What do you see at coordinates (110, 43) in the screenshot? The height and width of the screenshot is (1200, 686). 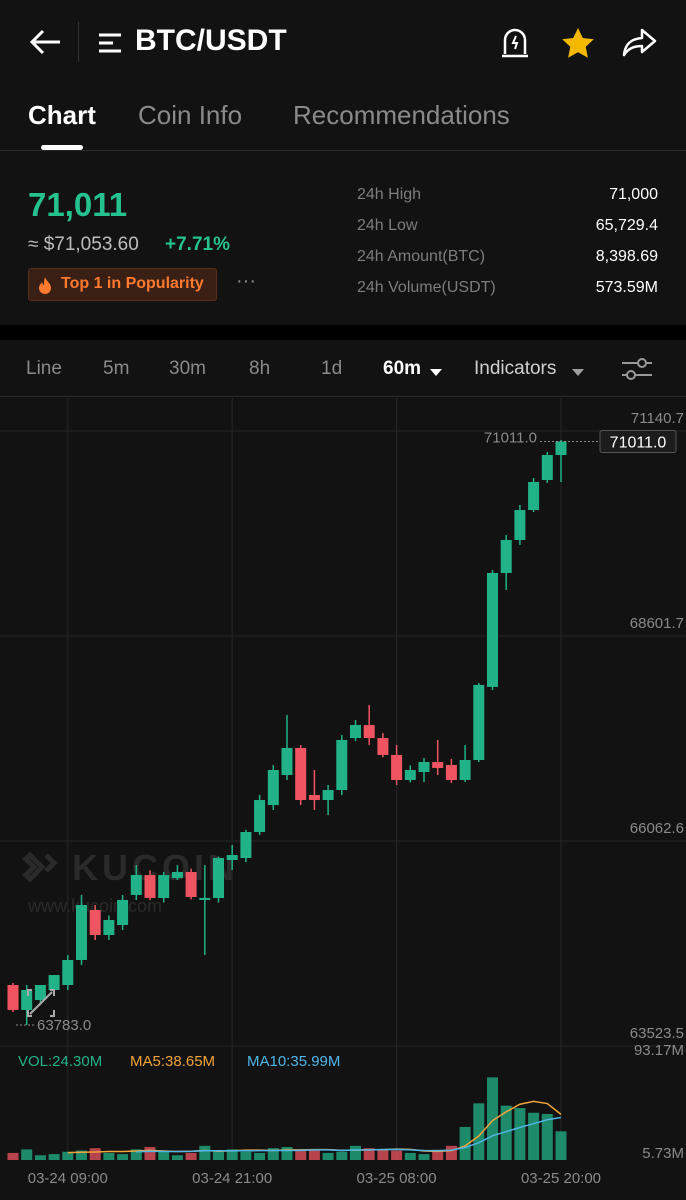 I see `menu-icon` at bounding box center [110, 43].